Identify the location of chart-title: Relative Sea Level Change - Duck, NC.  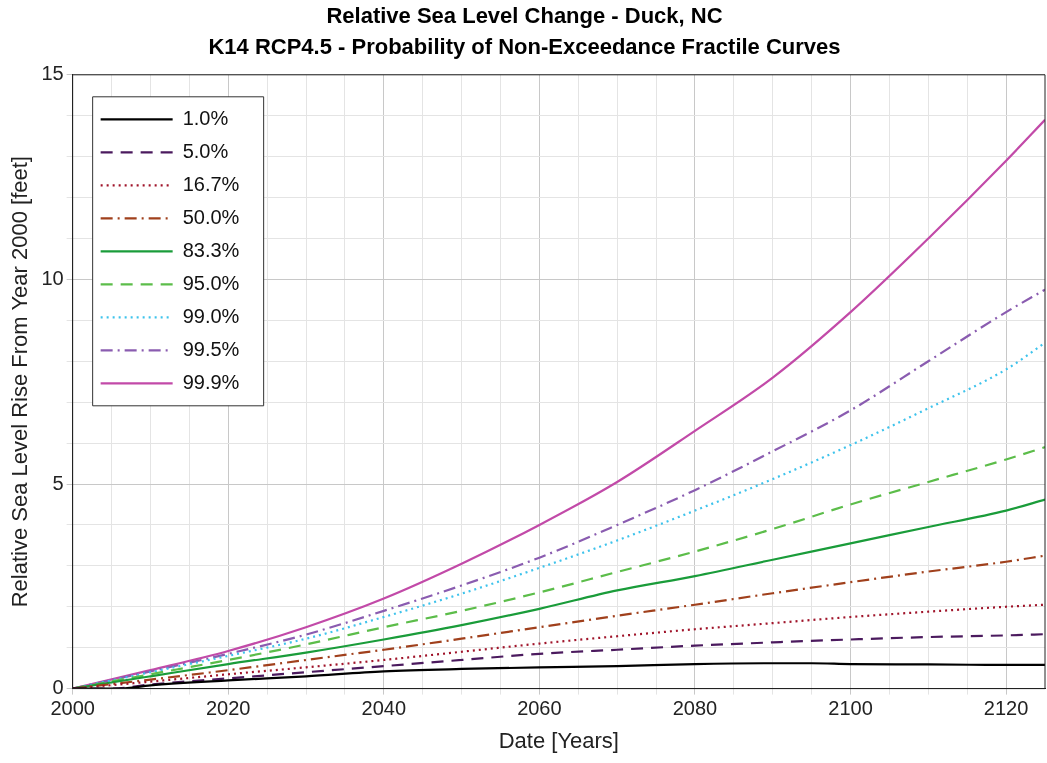
(524, 16).